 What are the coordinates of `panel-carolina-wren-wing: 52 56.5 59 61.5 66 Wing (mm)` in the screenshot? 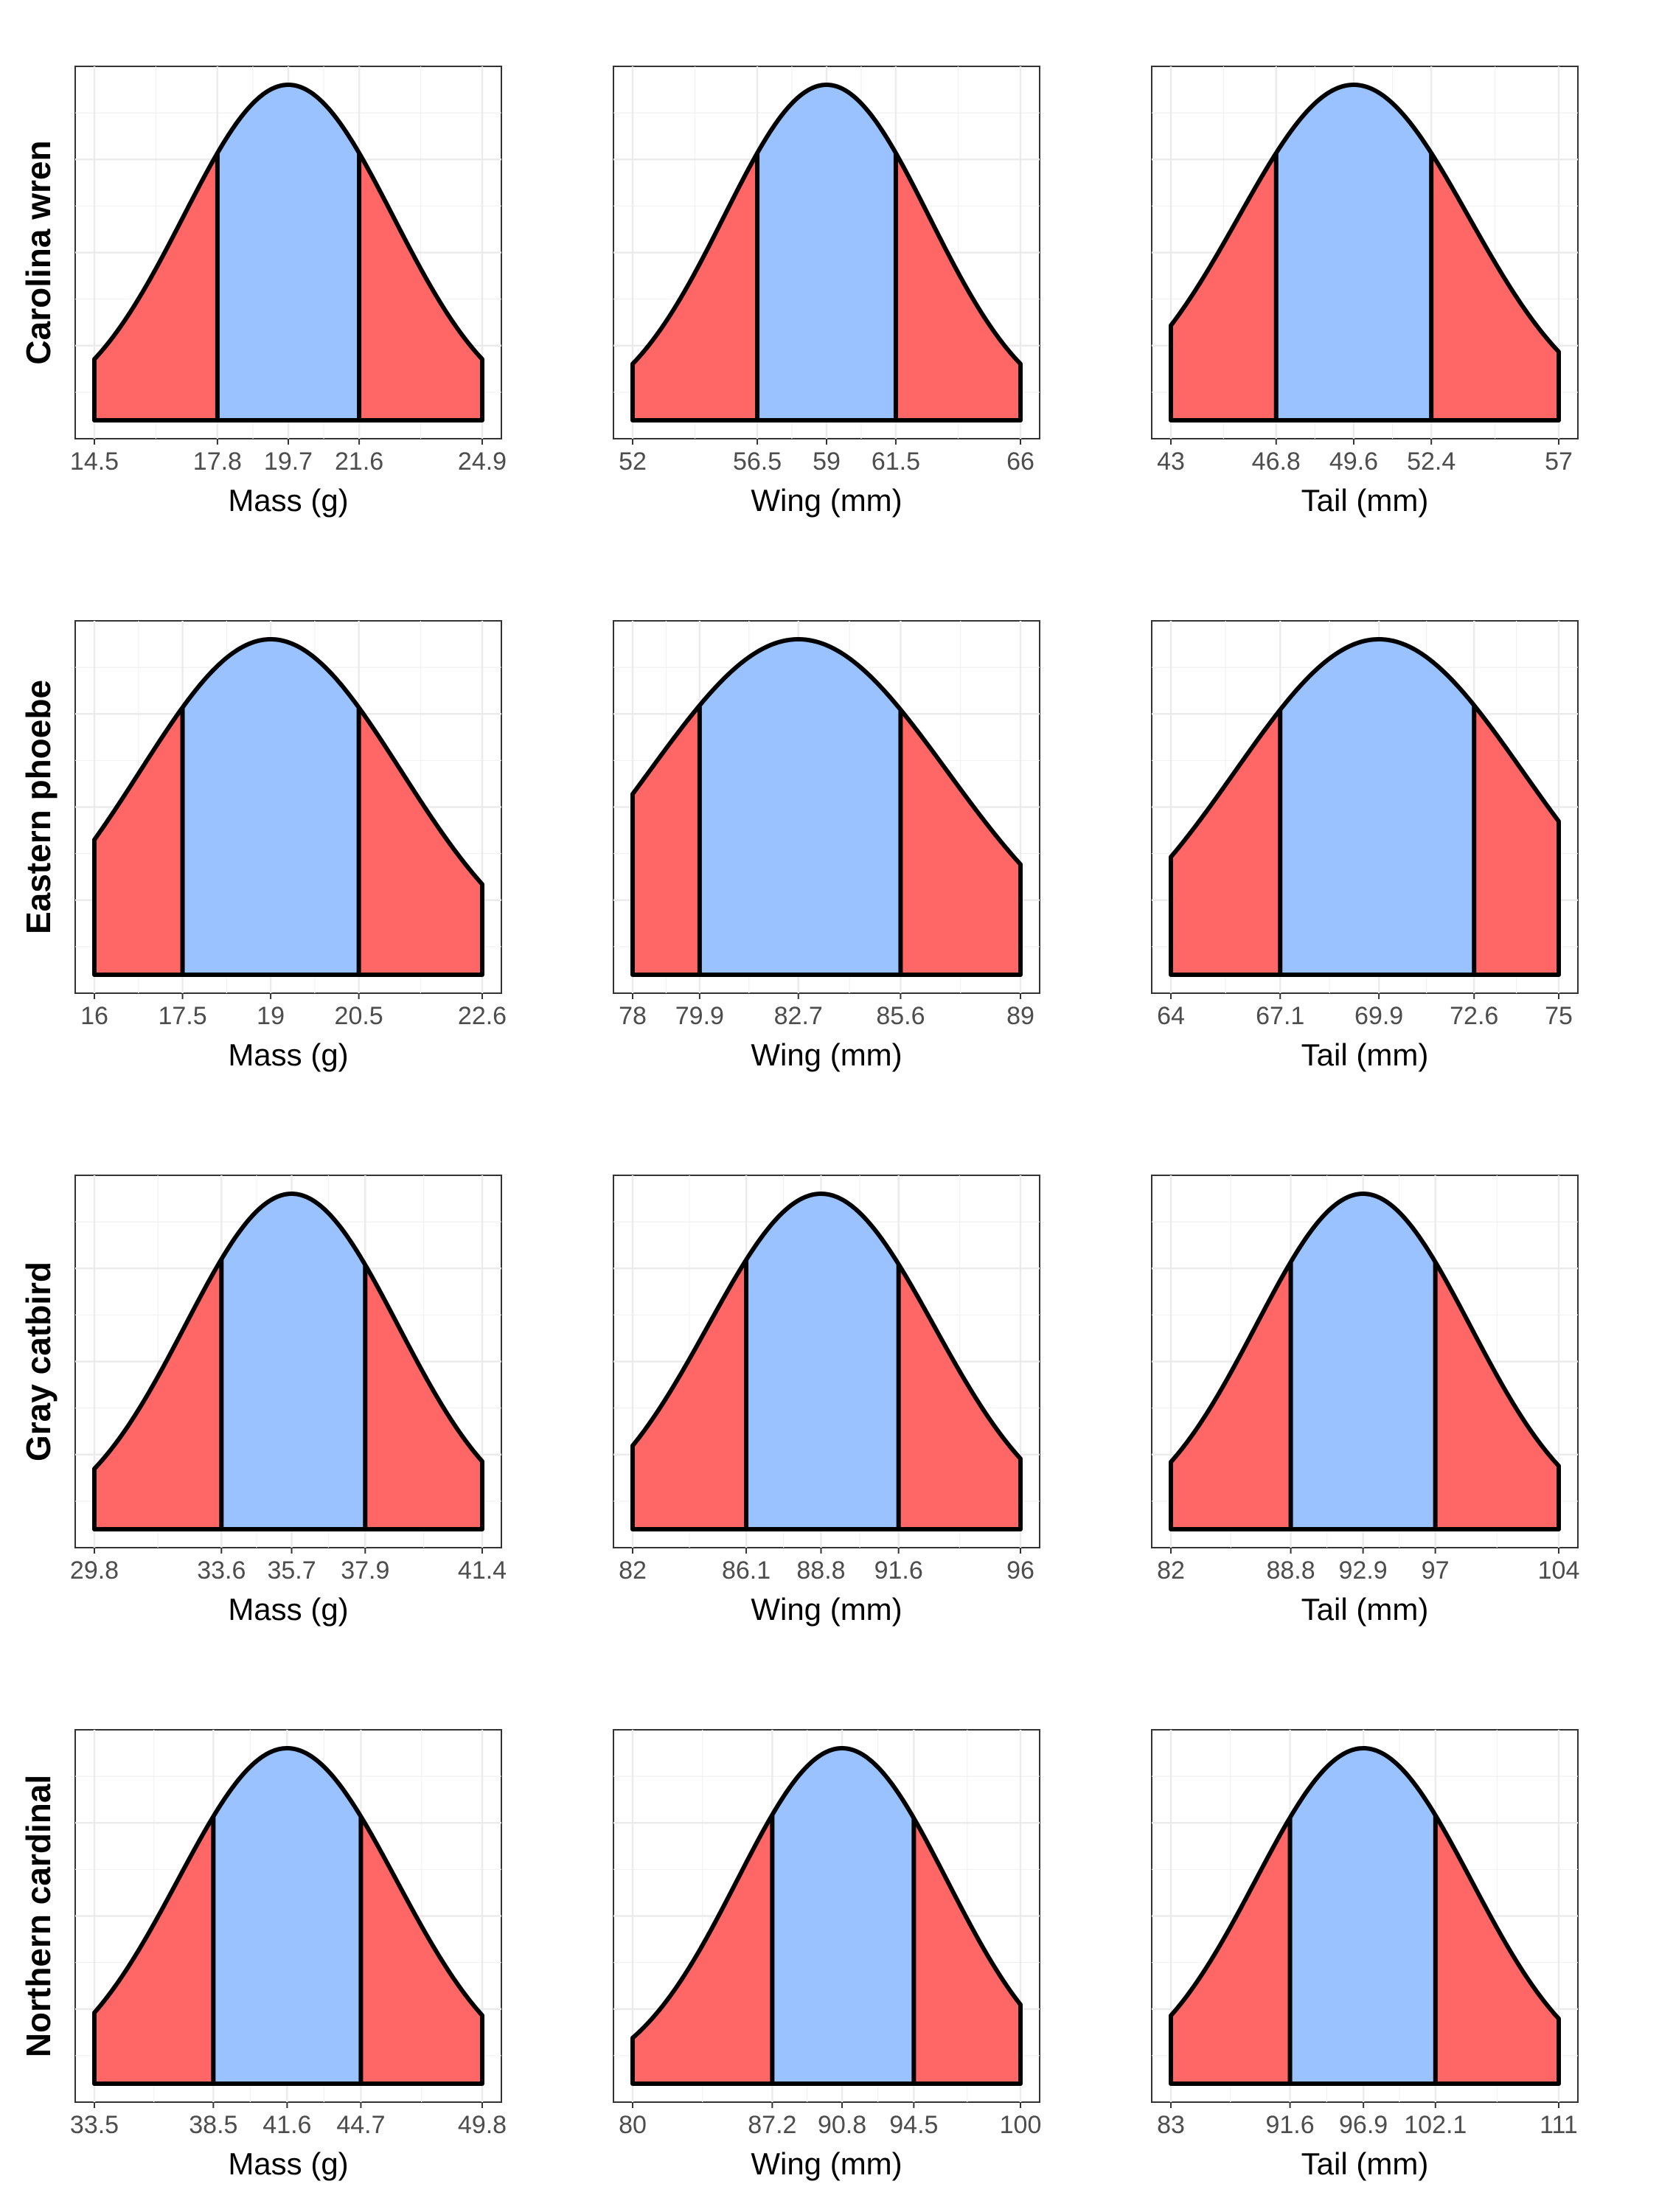 It's located at (826, 292).